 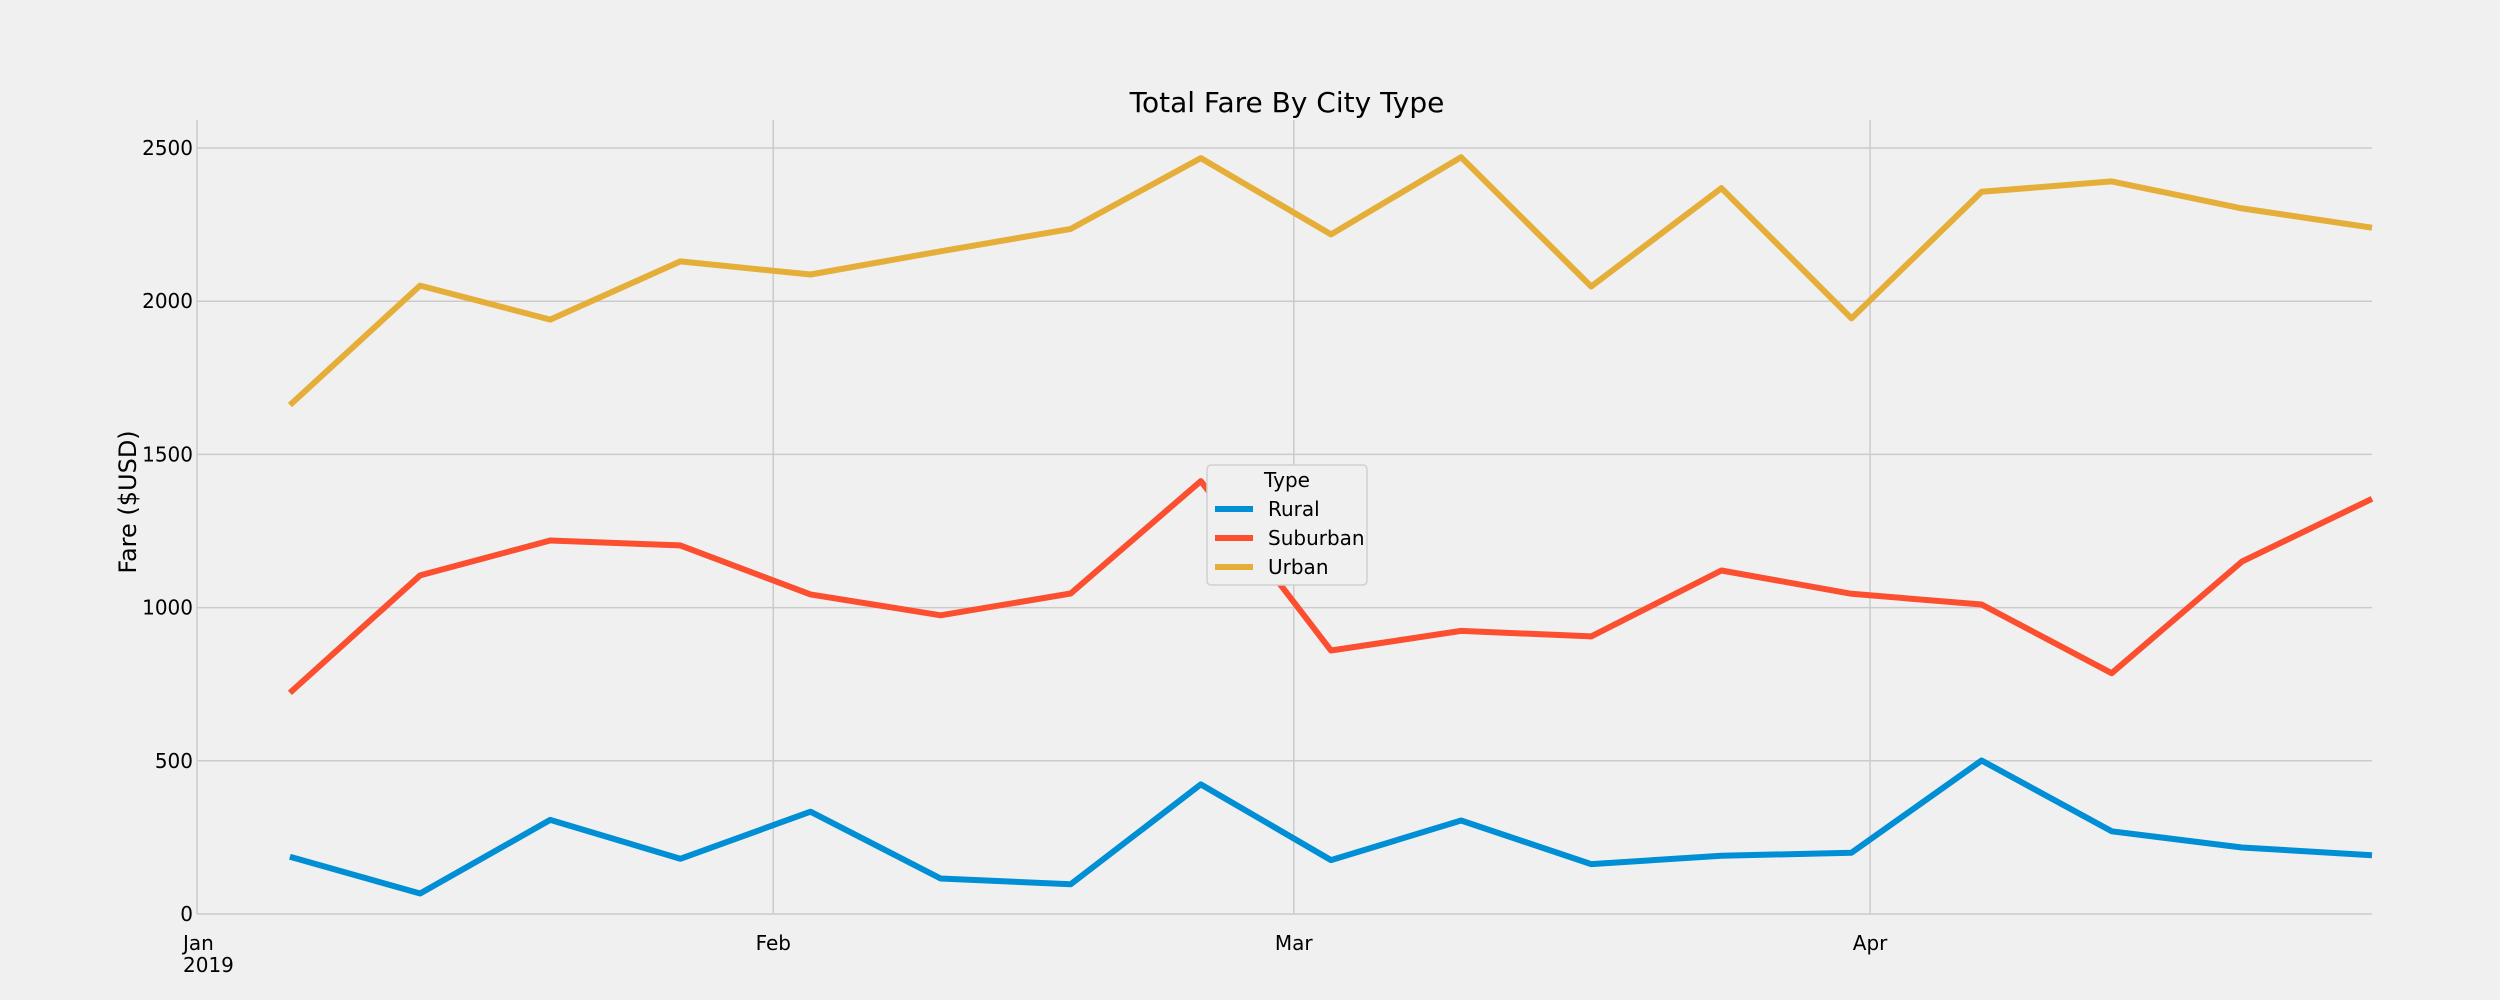 What do you see at coordinates (208, 965) in the screenshot?
I see `x-tick-sublabel: 2019` at bounding box center [208, 965].